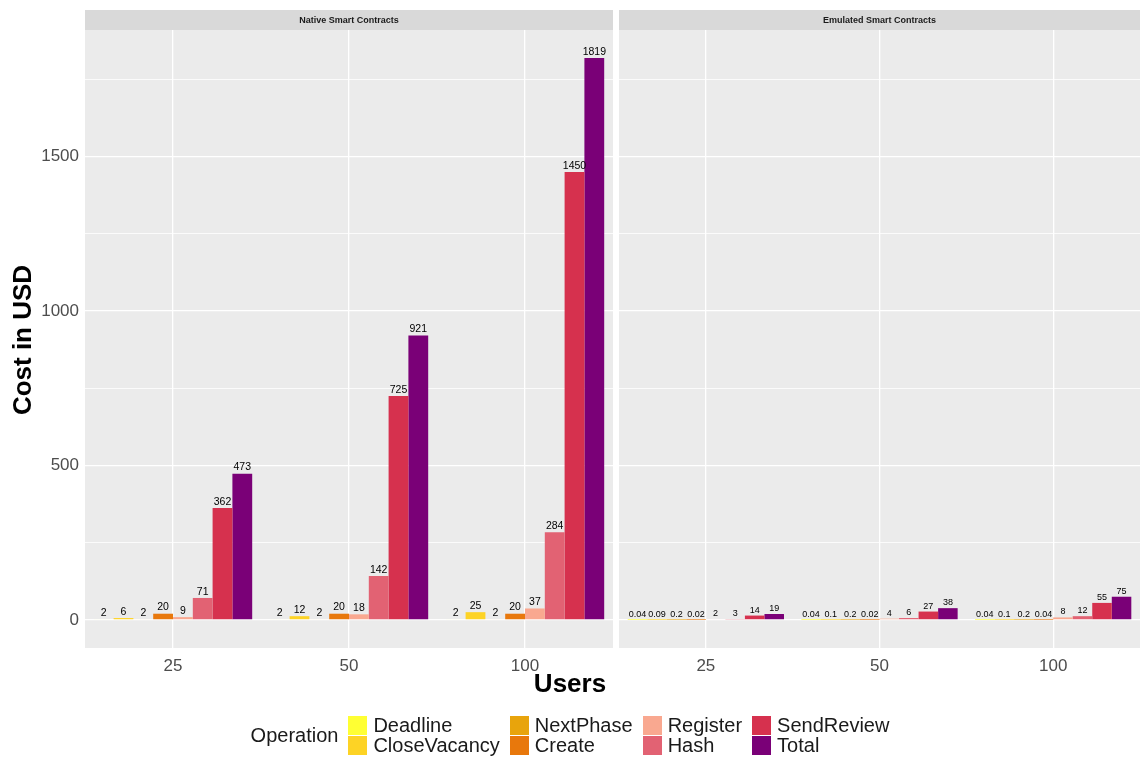 This screenshot has width=1140, height=758. Describe the element at coordinates (294, 735) in the screenshot. I see `legend-title: Operation` at that location.